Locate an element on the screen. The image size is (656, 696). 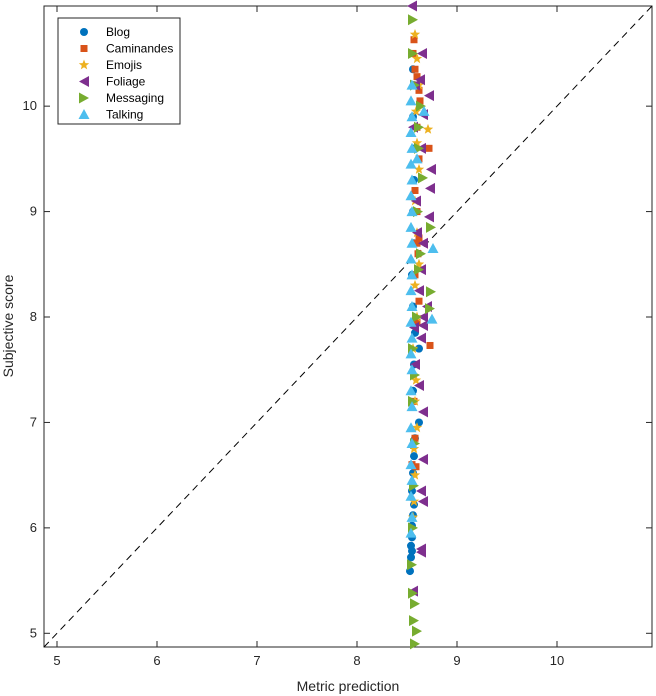
x-tick-label: 5 is located at coordinates (56, 660).